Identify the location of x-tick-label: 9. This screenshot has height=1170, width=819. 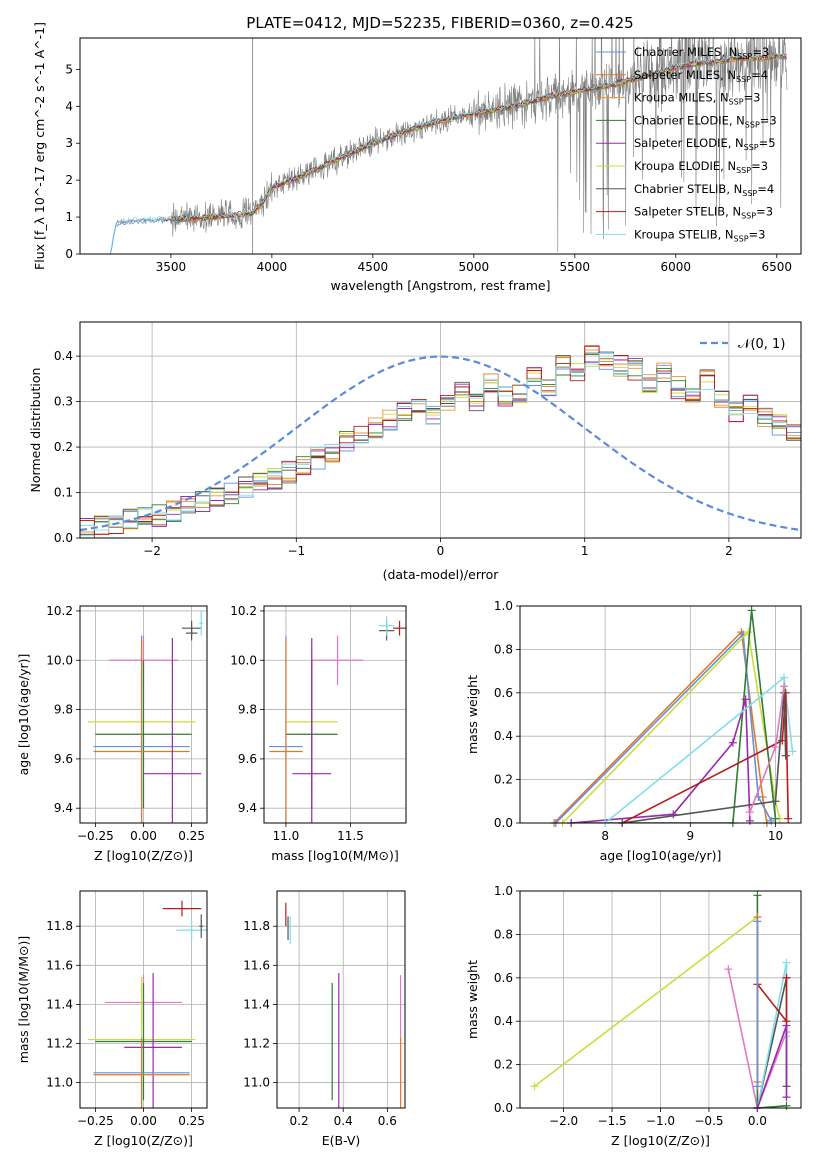
(690, 836).